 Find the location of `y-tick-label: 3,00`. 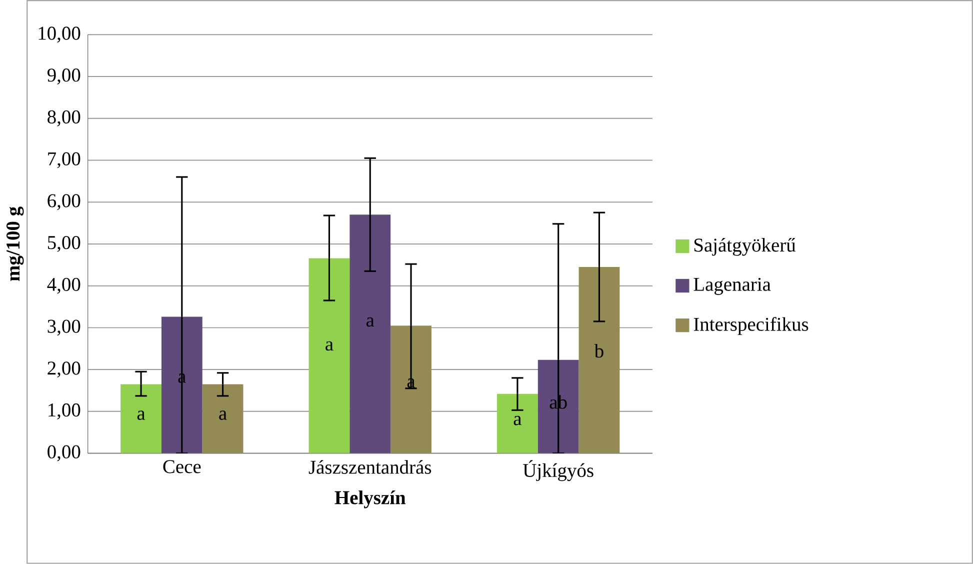

y-tick-label: 3,00 is located at coordinates (64, 328).